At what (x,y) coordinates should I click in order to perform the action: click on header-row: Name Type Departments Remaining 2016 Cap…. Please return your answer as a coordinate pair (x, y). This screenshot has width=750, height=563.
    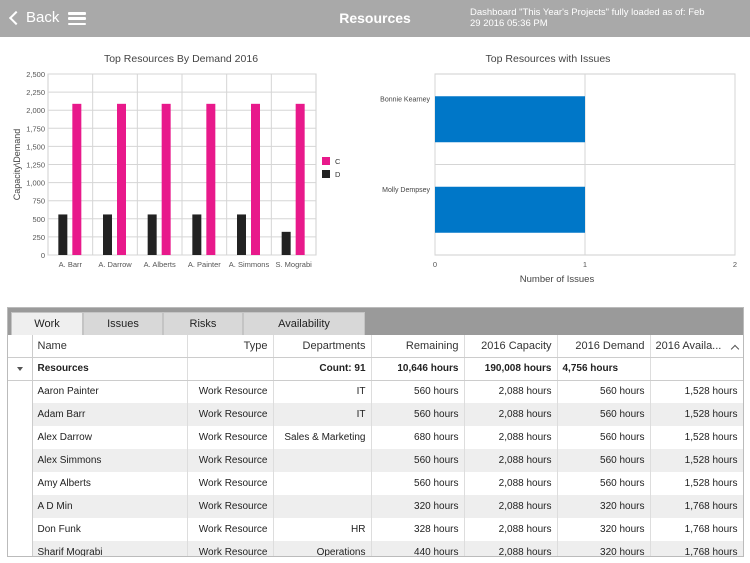
    Looking at the image, I should click on (375, 346).